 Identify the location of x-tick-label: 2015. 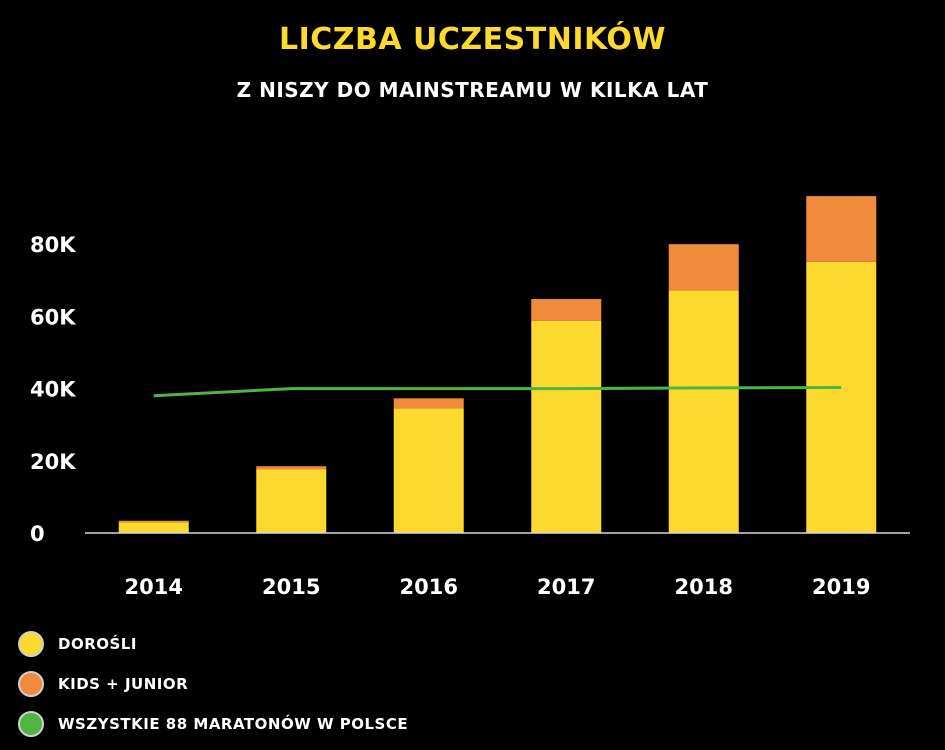
(291, 587).